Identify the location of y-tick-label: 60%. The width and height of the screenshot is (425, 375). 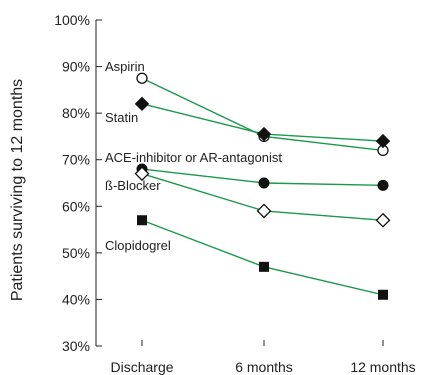
(76, 206).